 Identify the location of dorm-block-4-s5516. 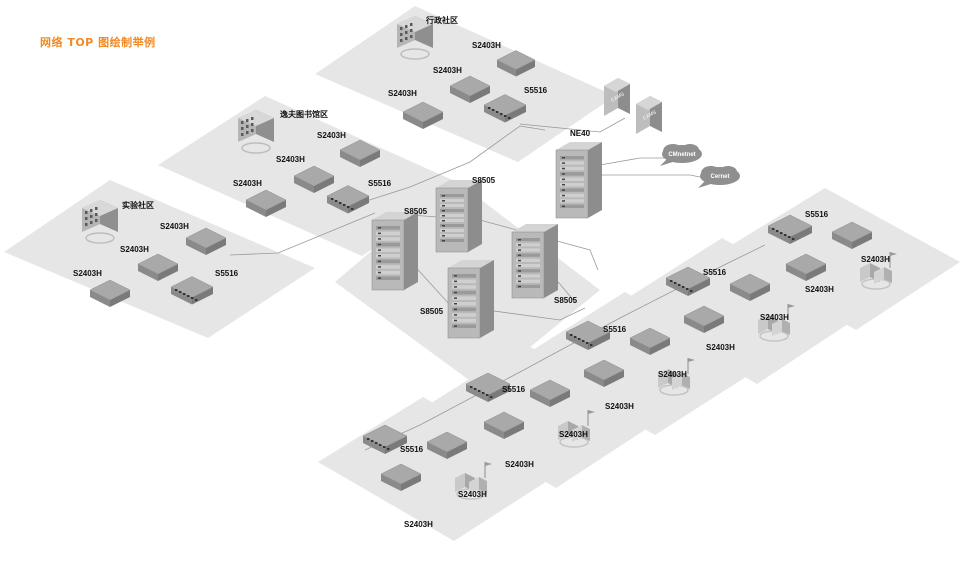
(488, 387).